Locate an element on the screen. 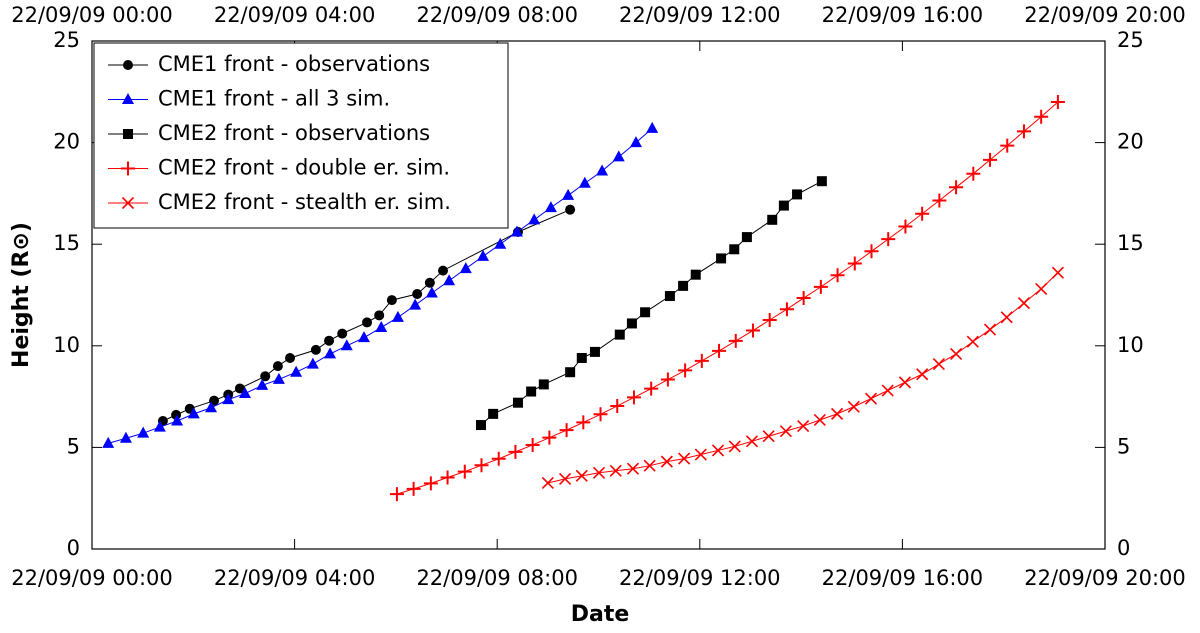 Image resolution: width=1200 pixels, height=633 pixels. y-tick-label: 15 is located at coordinates (66, 243).